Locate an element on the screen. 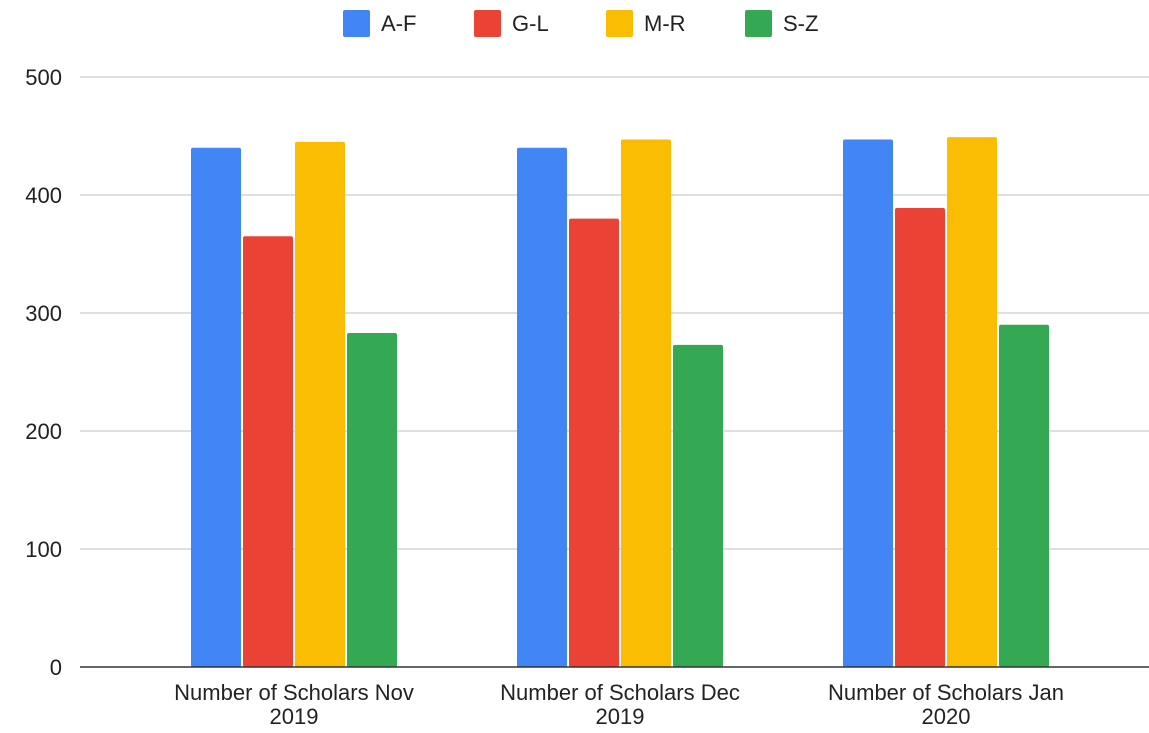 The height and width of the screenshot is (733, 1149). x-category-label: 2020 is located at coordinates (946, 716).